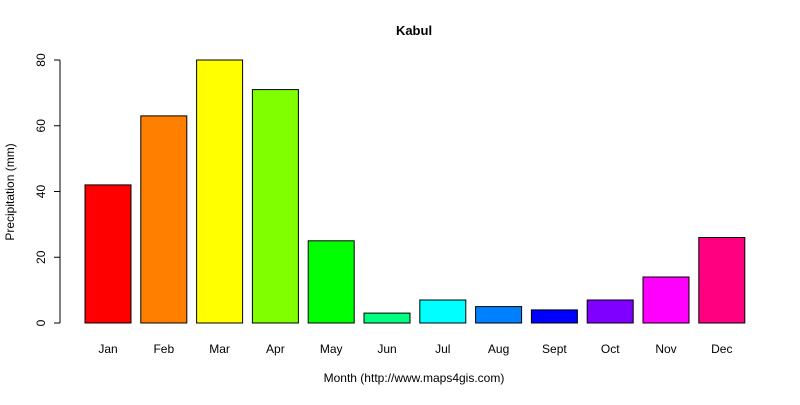 The width and height of the screenshot is (800, 405). Describe the element at coordinates (721, 349) in the screenshot. I see `x-tick-label-dec: Dec` at that location.